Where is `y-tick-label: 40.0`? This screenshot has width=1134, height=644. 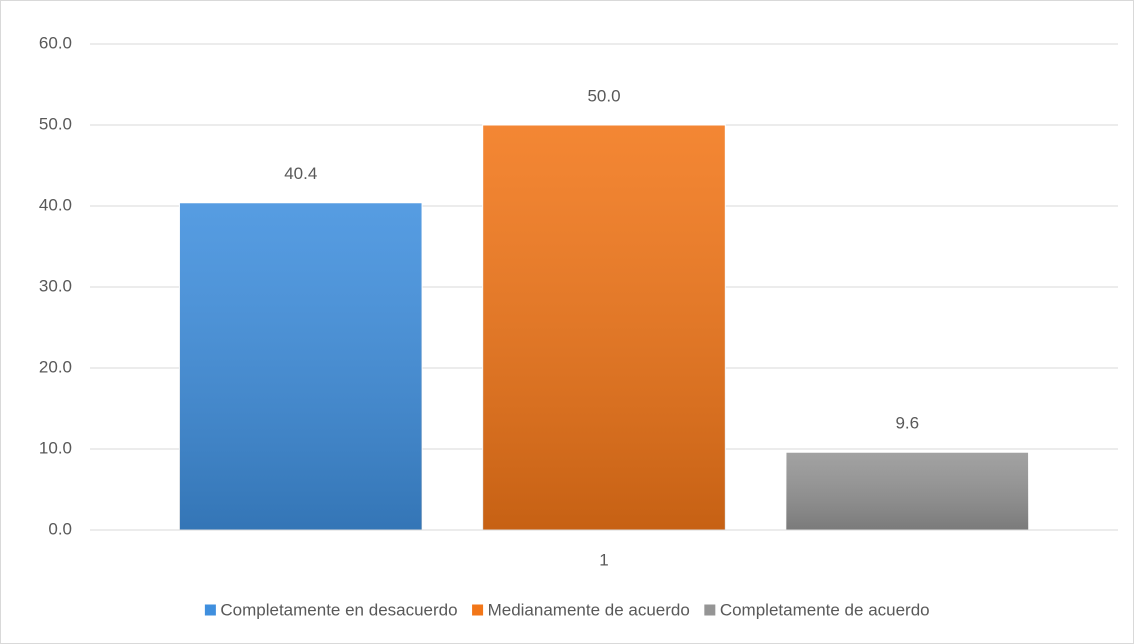
y-tick-label: 40.0 is located at coordinates (55, 204).